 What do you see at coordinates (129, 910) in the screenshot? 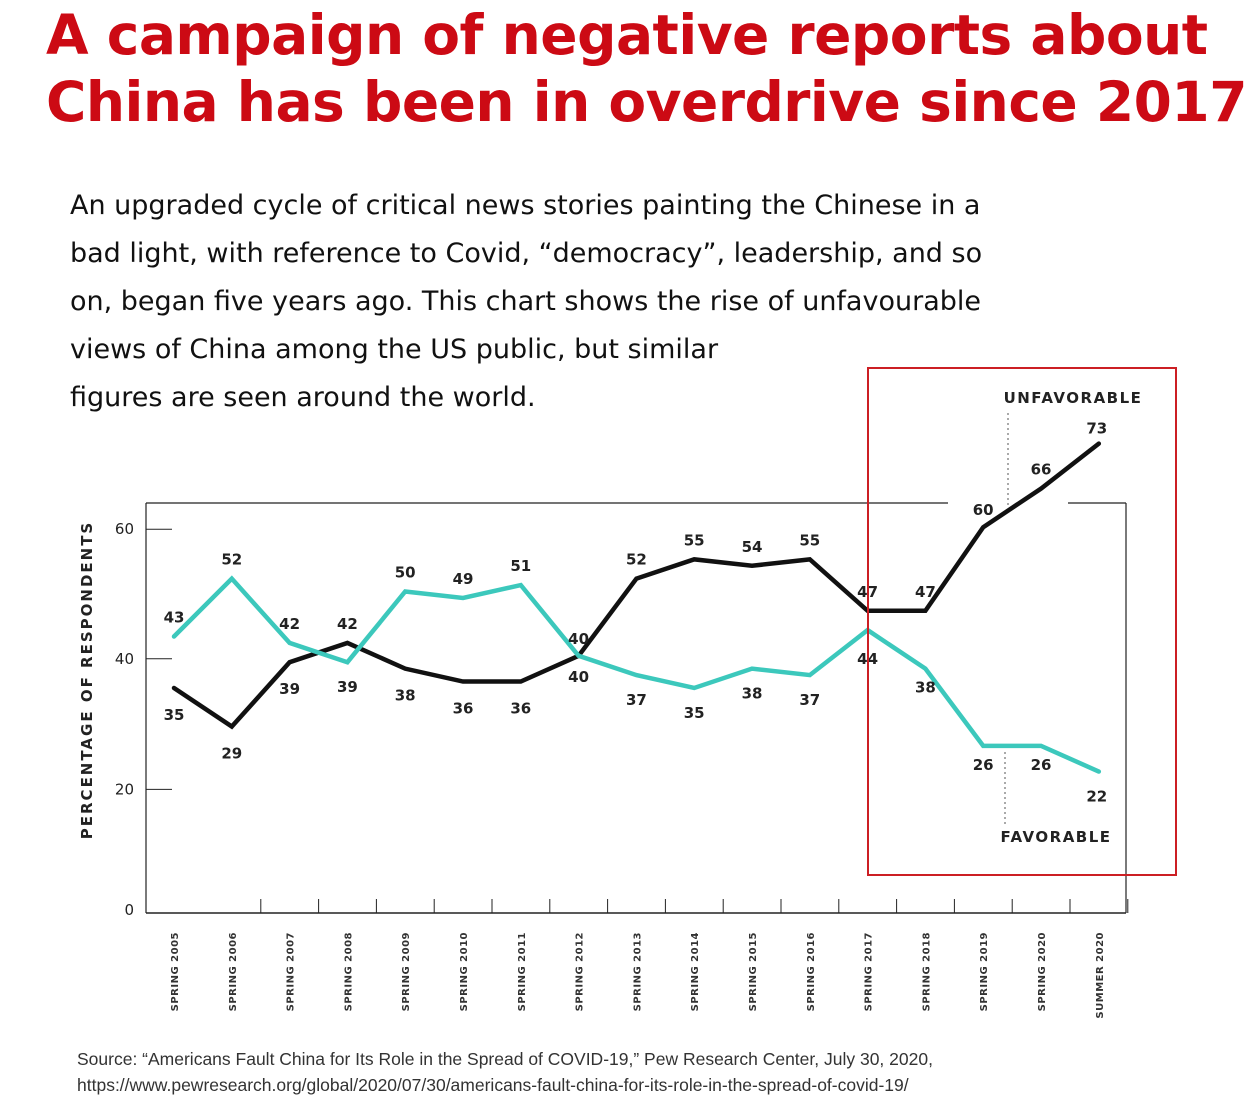
I see `y-tick-label: 0` at bounding box center [129, 910].